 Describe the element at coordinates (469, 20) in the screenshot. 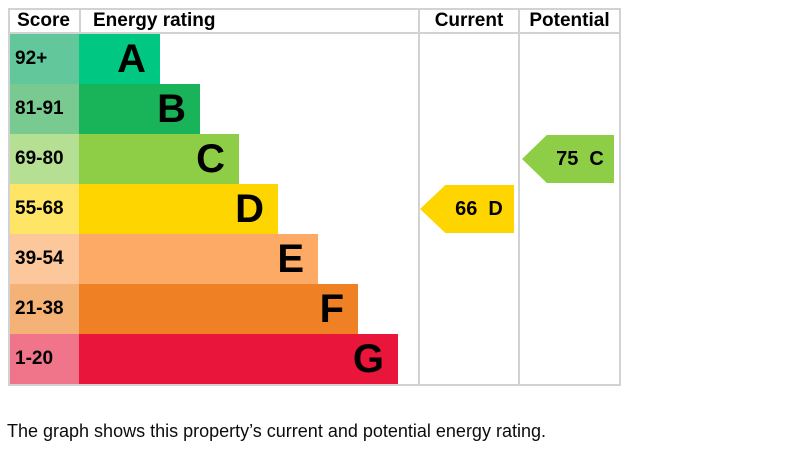

I see `header-current: Current` at that location.